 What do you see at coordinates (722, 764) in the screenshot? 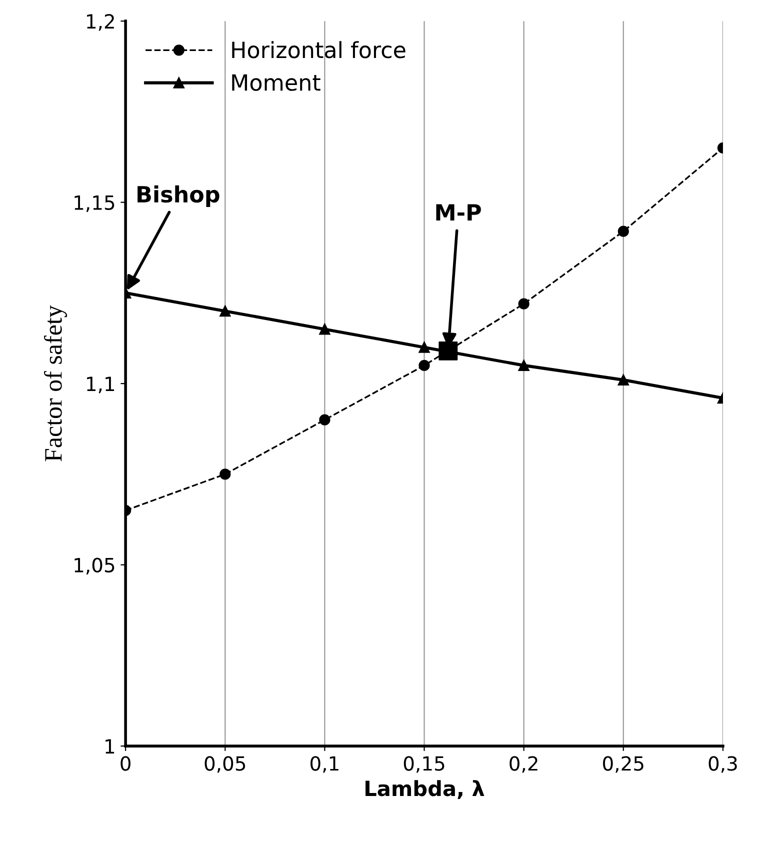
I see `x-tick-label: 0,3` at bounding box center [722, 764].